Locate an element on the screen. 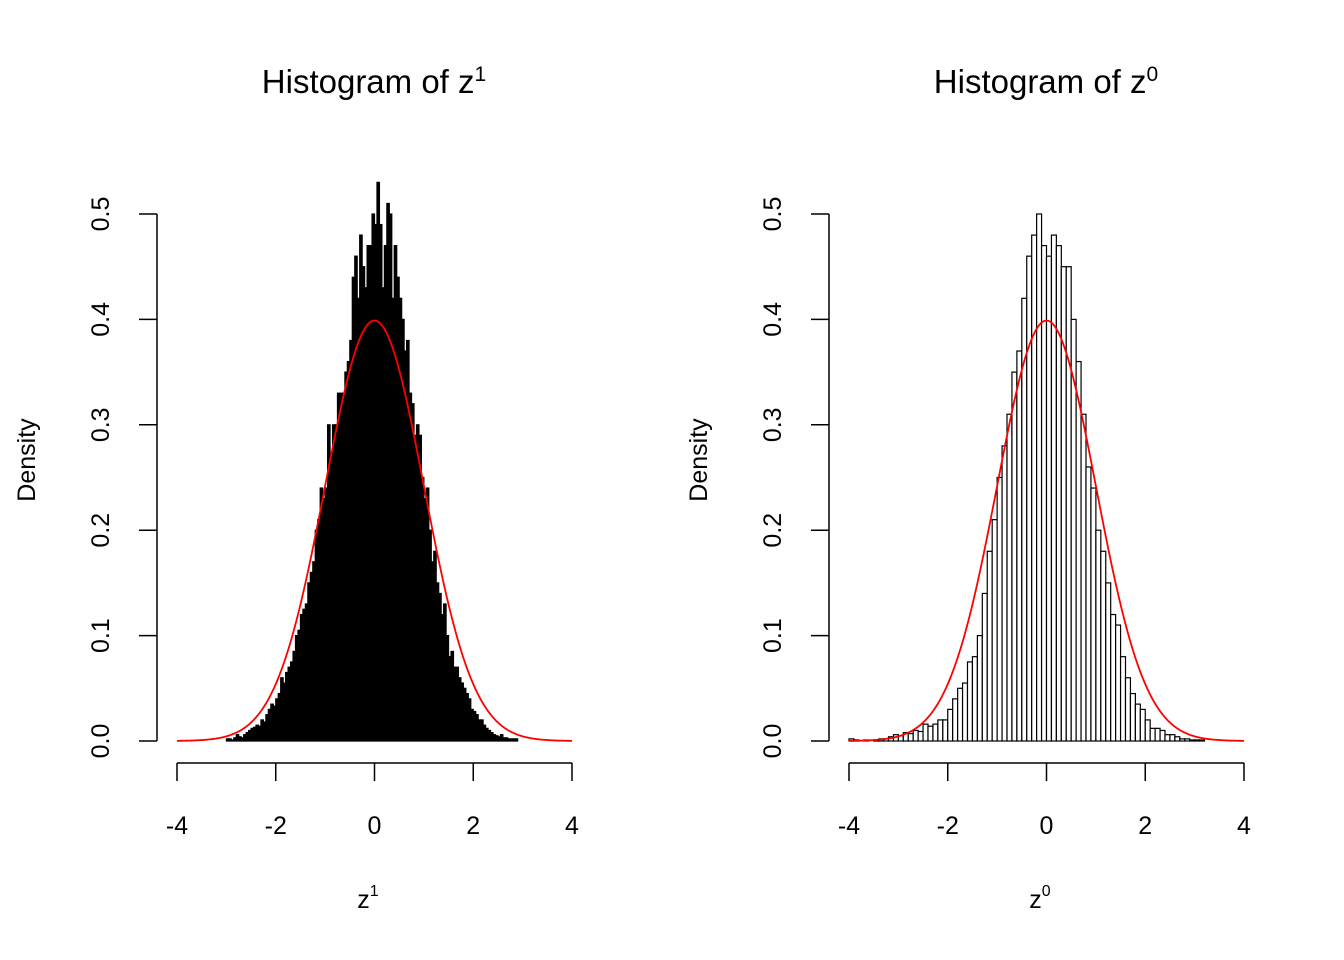 This screenshot has height=960, width=1344. bars-left is located at coordinates (372, 461).